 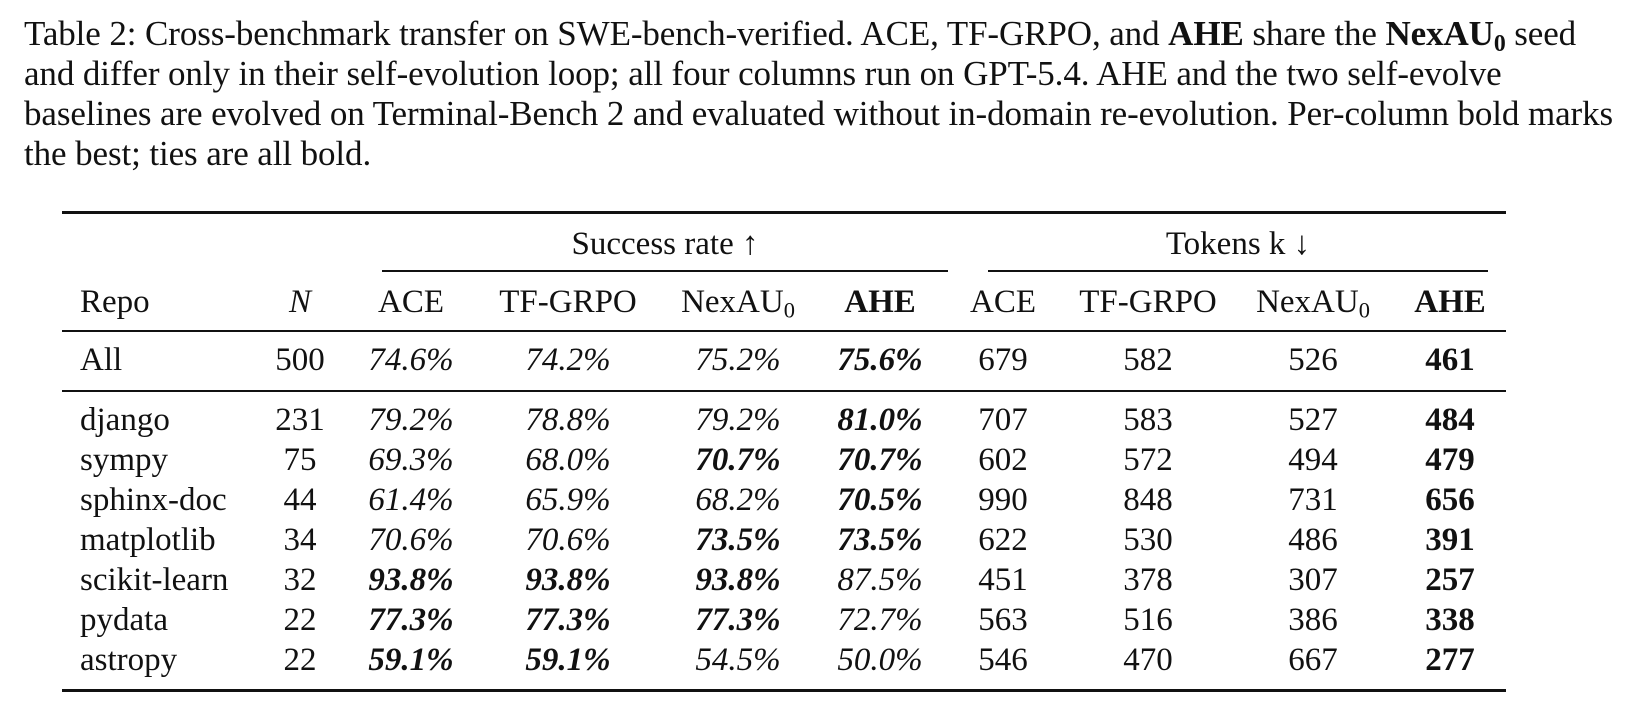 I want to click on cell-success-rate: 74.2%, so click(x=568, y=360).